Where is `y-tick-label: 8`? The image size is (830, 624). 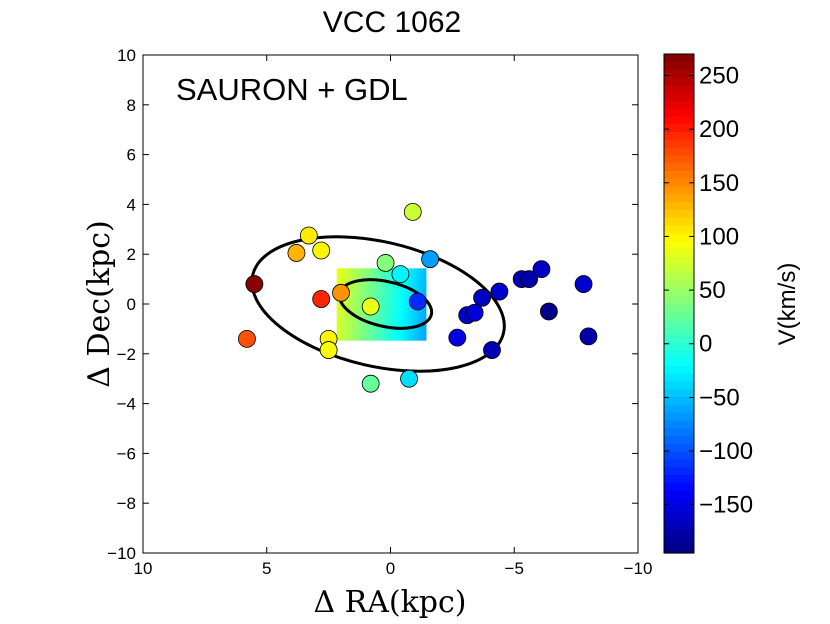
y-tick-label: 8 is located at coordinates (131, 105).